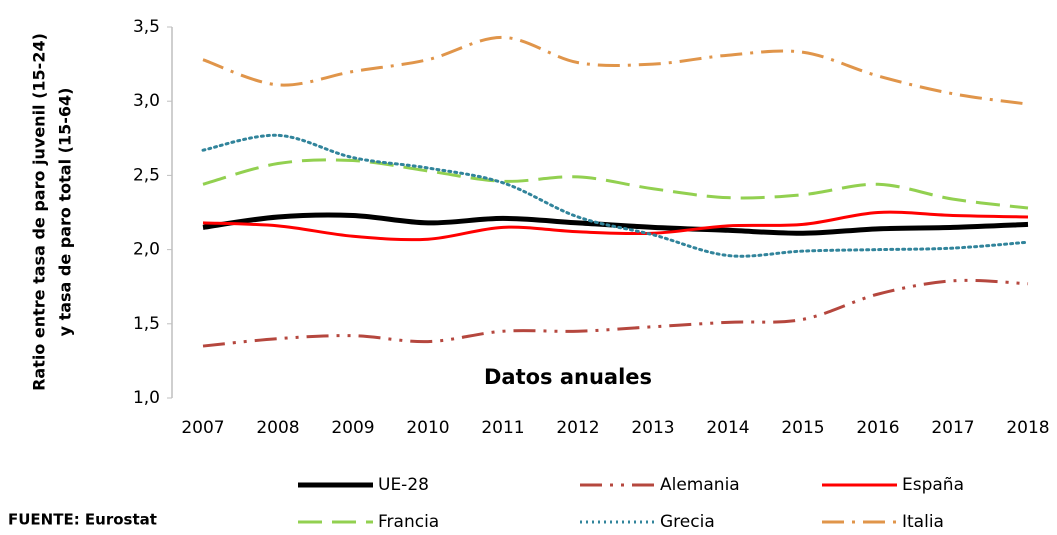  I want to click on y-tick-label: 3,5, so click(146, 27).